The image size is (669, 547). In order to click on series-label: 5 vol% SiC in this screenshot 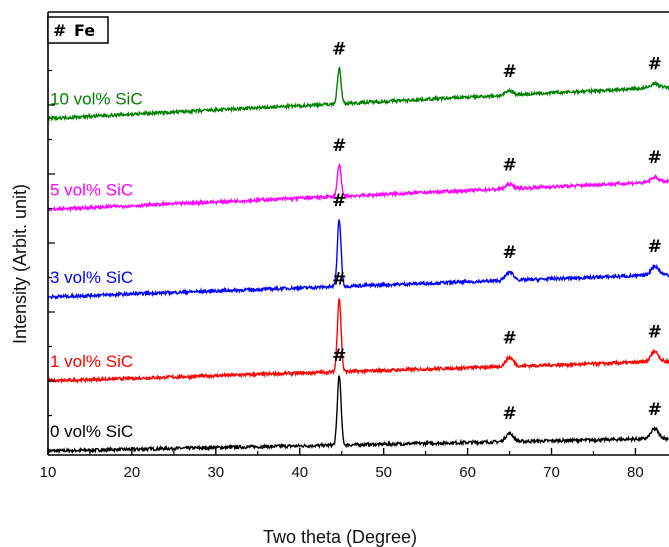, I will do `click(91, 190)`.